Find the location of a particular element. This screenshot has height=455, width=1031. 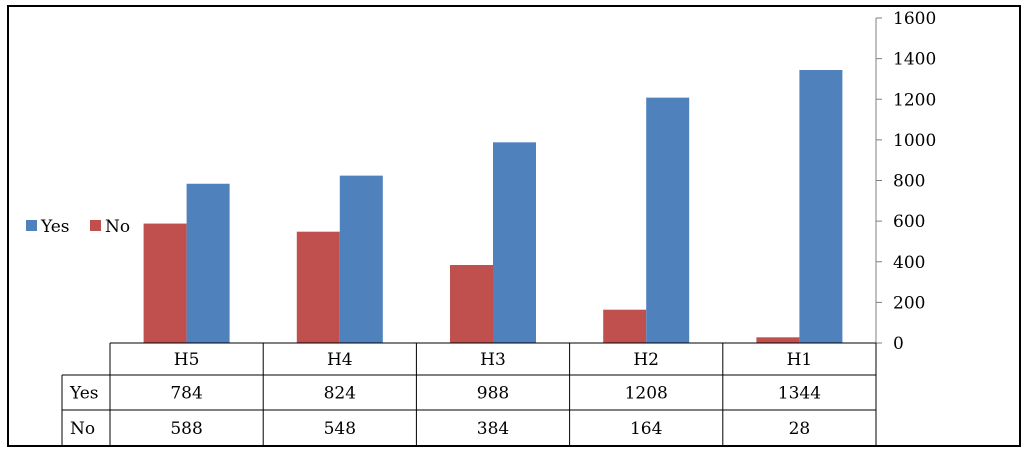

data-label-yes-h5: 784 is located at coordinates (186, 394).